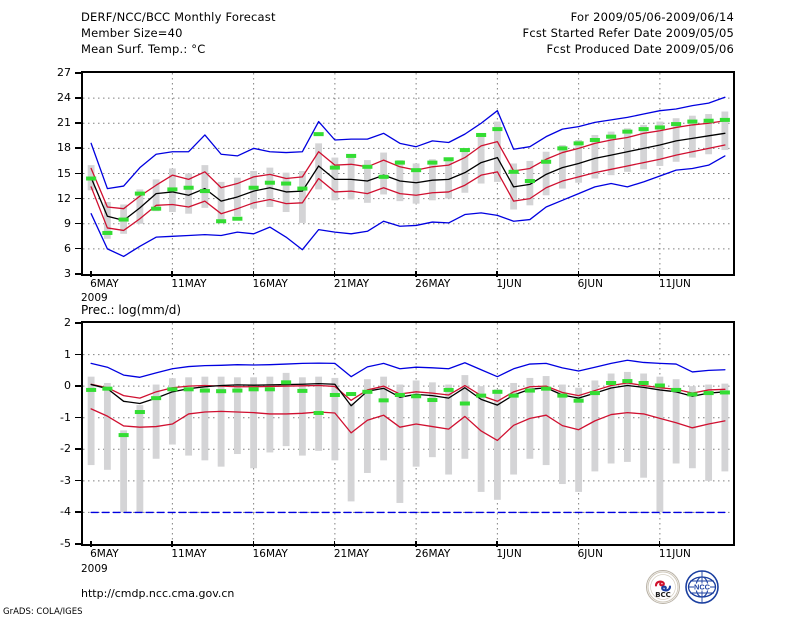  I want to click on y-tick-label: 15, so click(64, 173).